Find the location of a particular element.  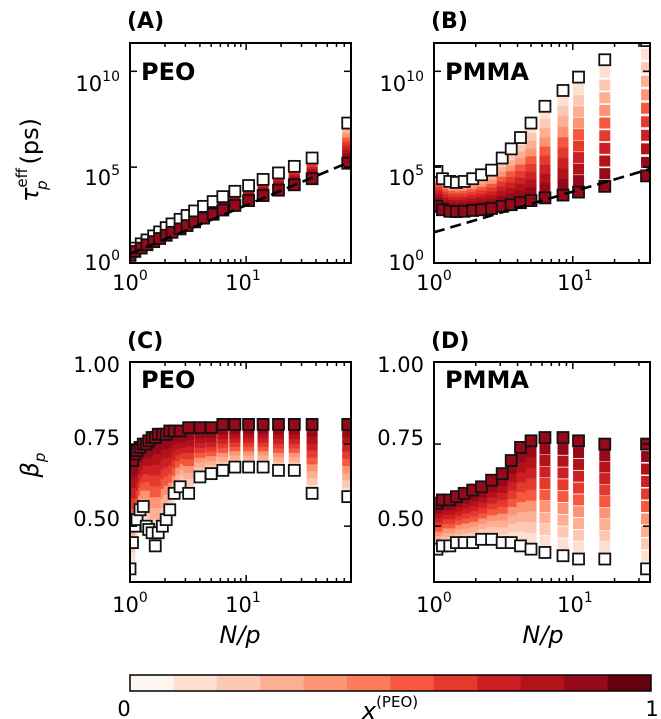

panel-a-letter: (A) is located at coordinates (145, 21).